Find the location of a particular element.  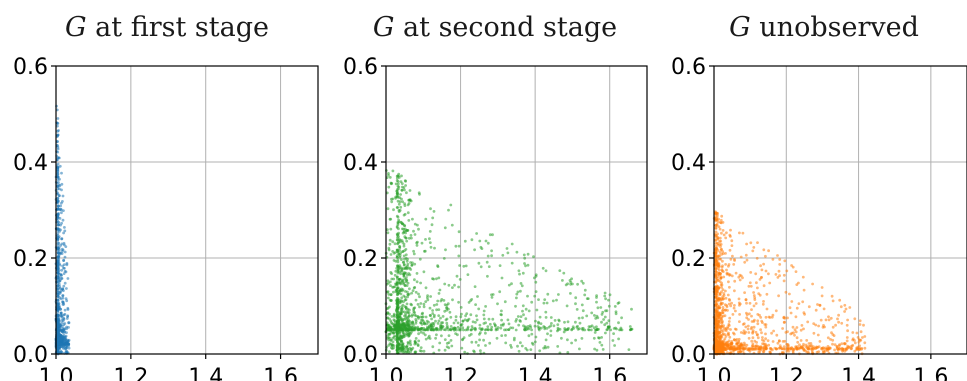

panel-title: G at first stage is located at coordinates (167, 27).